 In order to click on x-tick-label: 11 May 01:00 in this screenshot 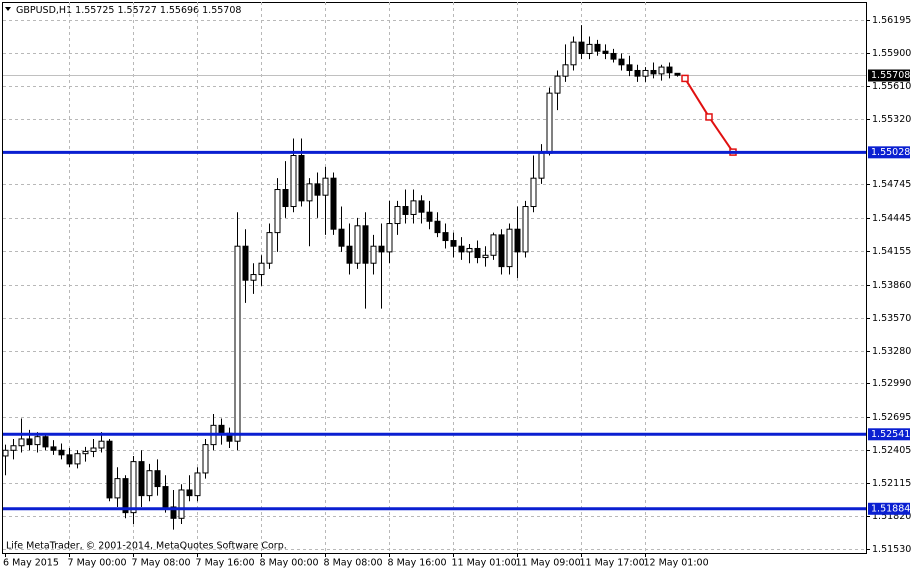, I will do `click(484, 563)`.